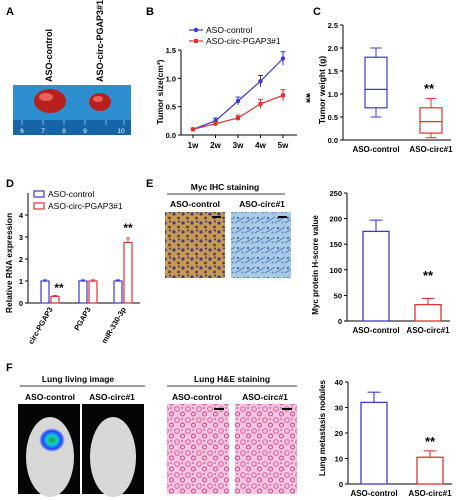 Image resolution: width=457 pixels, height=500 pixels. What do you see at coordinates (338, 295) in the screenshot?
I see `chart-e-ytick-label: 50` at bounding box center [338, 295].